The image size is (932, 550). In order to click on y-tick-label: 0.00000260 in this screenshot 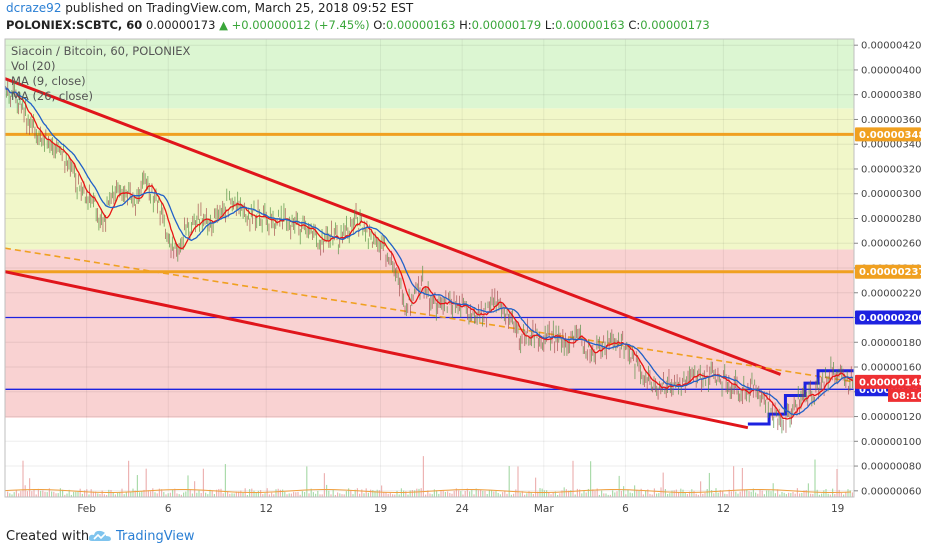, I will do `click(891, 244)`.